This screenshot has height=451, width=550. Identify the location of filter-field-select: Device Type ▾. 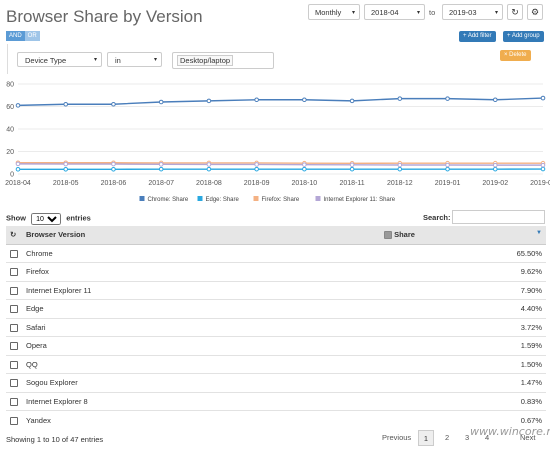
(59, 59).